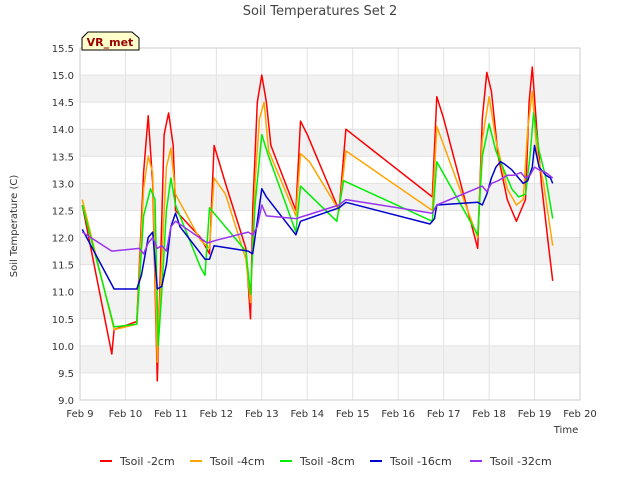  What do you see at coordinates (489, 414) in the screenshot?
I see `x-tick-label: Feb 18` at bounding box center [489, 414].